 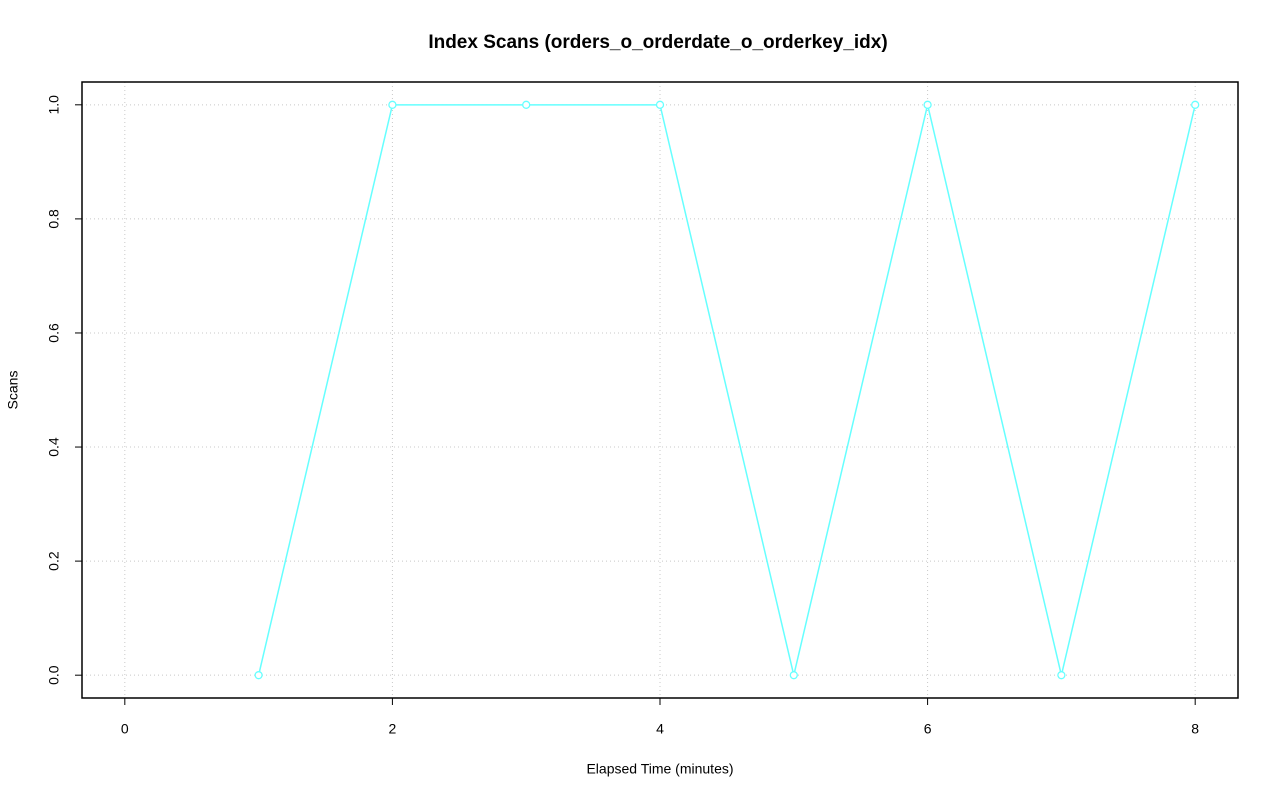 What do you see at coordinates (13, 390) in the screenshot?
I see `y-axis-label: Scans` at bounding box center [13, 390].